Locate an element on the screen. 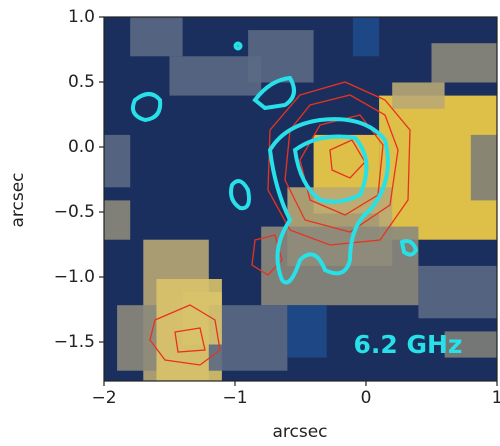  y-tick-label: −1.0 is located at coordinates (74, 277).